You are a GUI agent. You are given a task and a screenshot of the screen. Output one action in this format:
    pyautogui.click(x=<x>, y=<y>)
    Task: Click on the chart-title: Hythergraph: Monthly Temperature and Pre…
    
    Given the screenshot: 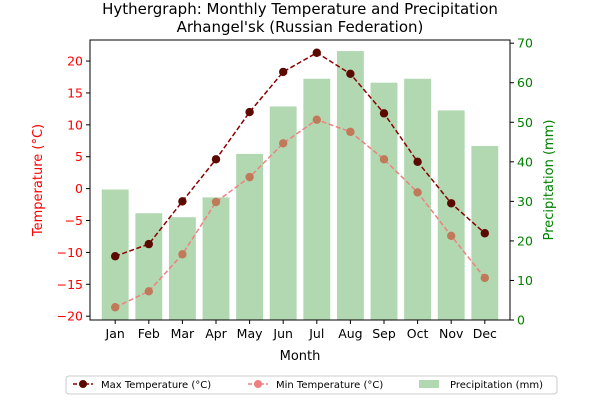 What is the action you would take?
    pyautogui.click(x=300, y=9)
    